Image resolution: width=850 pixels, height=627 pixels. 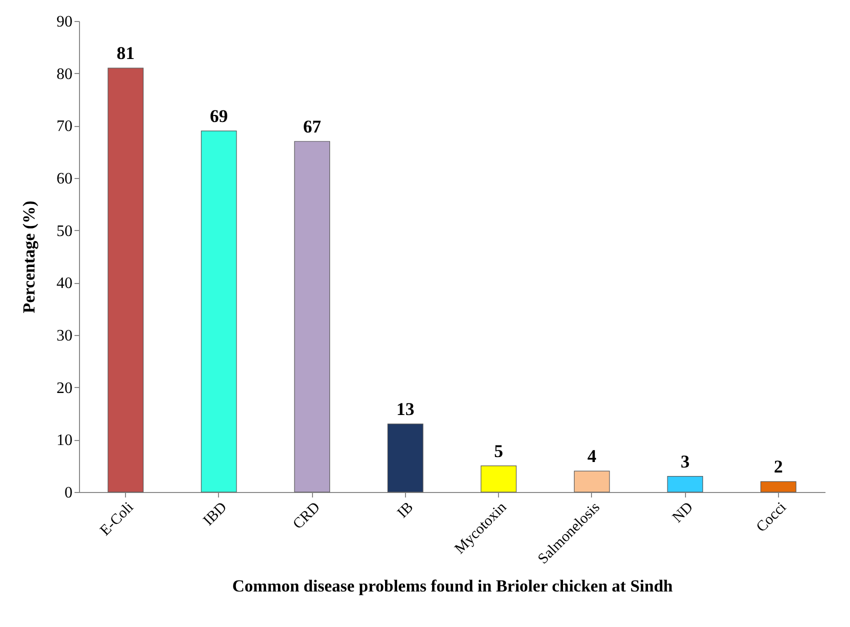 What do you see at coordinates (685, 461) in the screenshot?
I see `data-label: 3` at bounding box center [685, 461].